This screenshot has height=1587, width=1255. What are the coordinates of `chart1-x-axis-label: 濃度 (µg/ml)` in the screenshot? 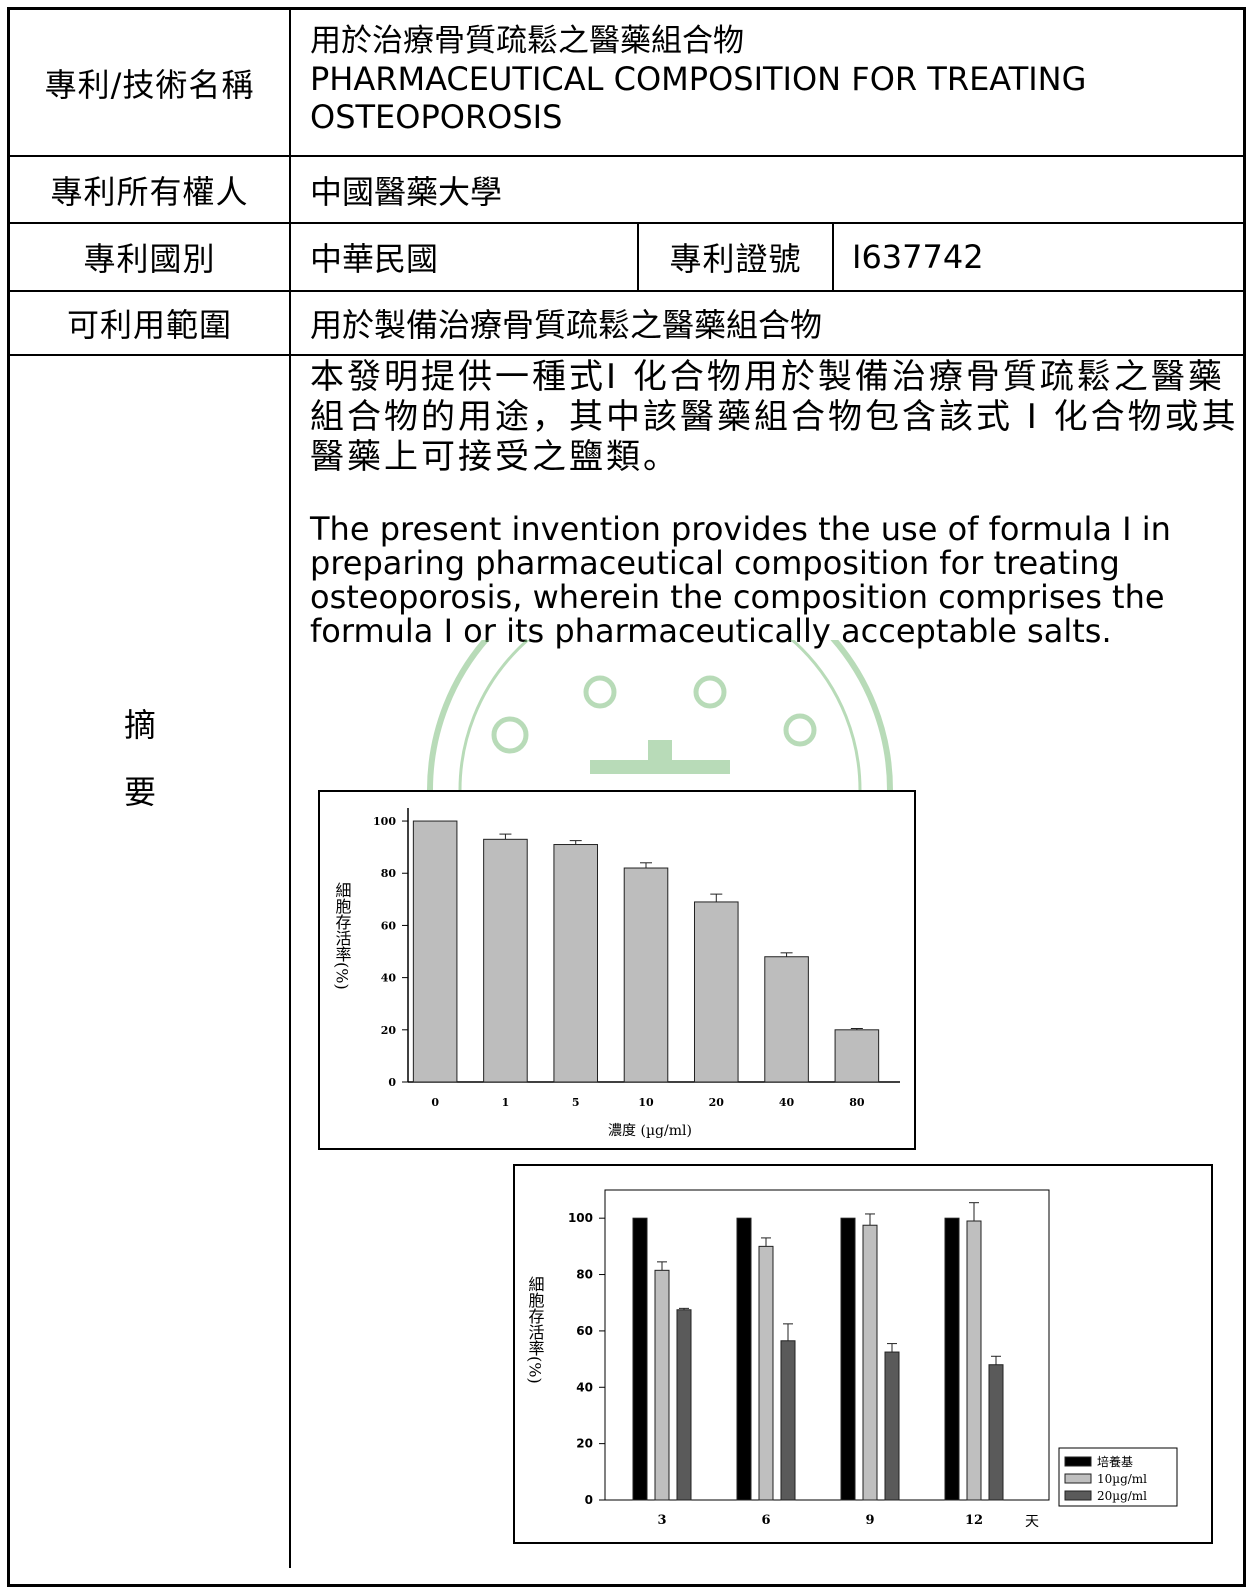 It's located at (650, 1131).